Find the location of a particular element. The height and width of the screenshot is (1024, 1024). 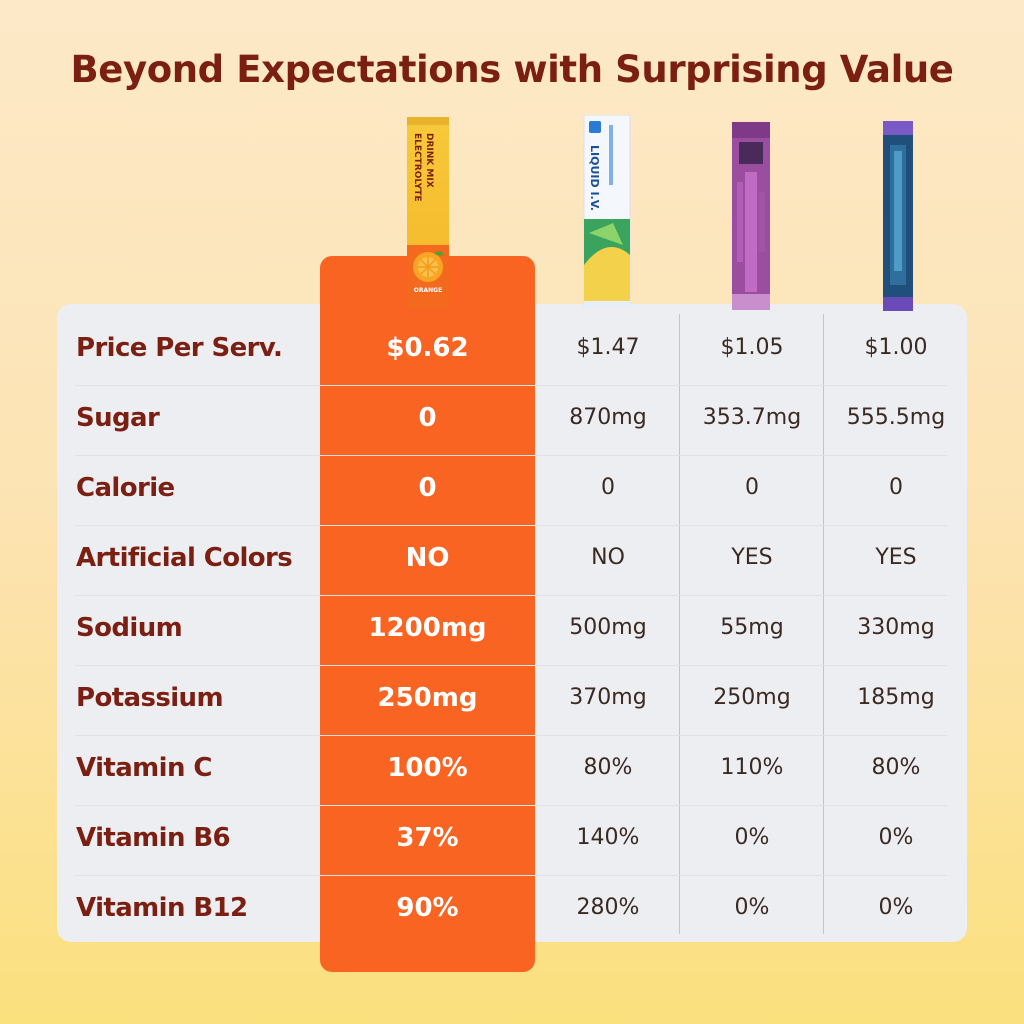

competitor-1-value-sodium: 500mg is located at coordinates (608, 627).